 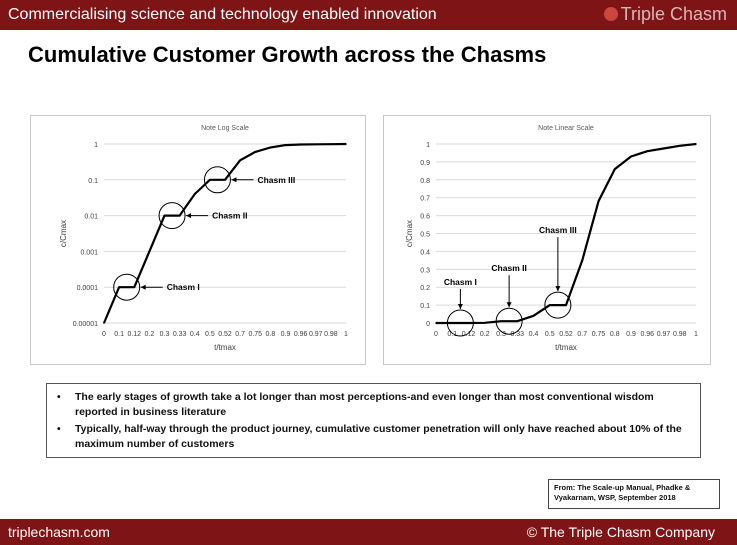 What do you see at coordinates (89, 252) in the screenshot?
I see `y-tick-label: 0.001` at bounding box center [89, 252].